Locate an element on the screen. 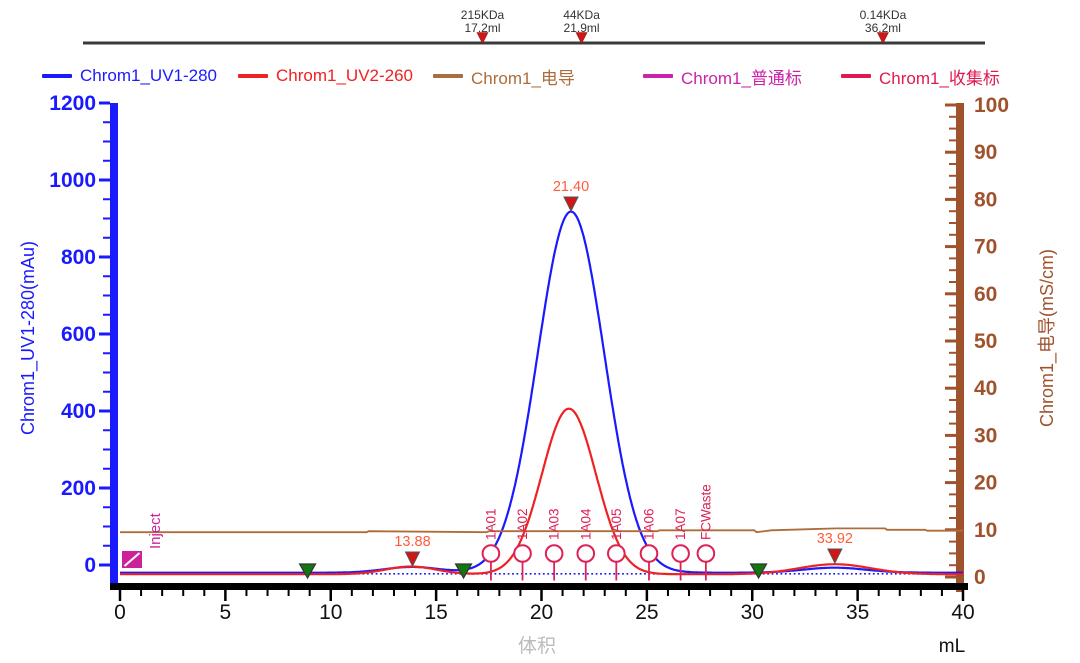 This screenshot has width=1080, height=663. x-axis-tick-label: 0 is located at coordinates (120, 612).